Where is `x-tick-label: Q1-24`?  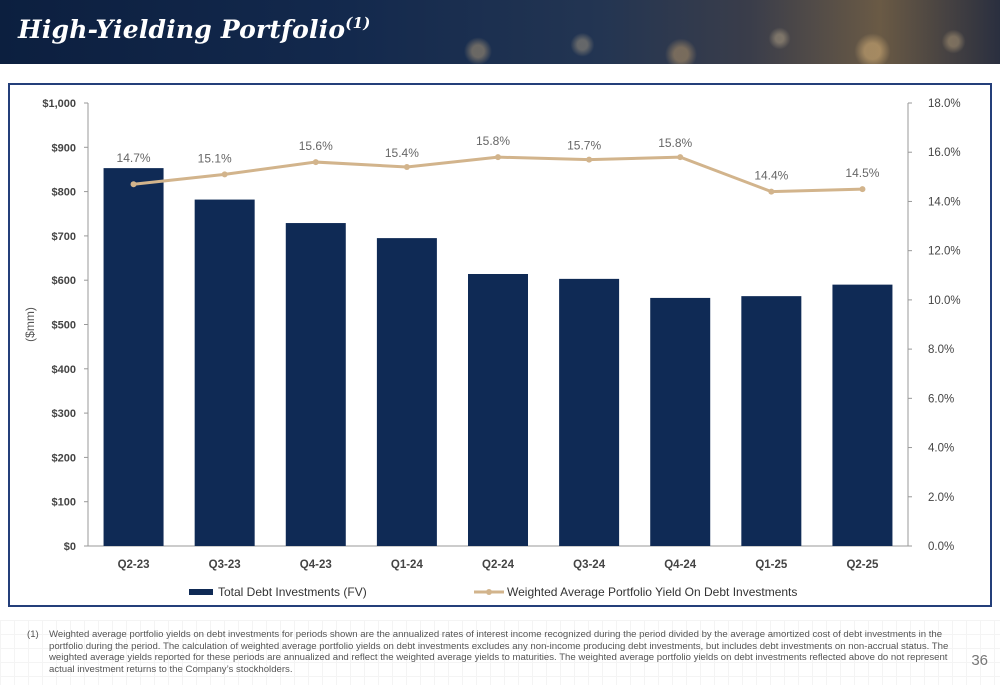
x-tick-label: Q1-24 is located at coordinates (407, 565).